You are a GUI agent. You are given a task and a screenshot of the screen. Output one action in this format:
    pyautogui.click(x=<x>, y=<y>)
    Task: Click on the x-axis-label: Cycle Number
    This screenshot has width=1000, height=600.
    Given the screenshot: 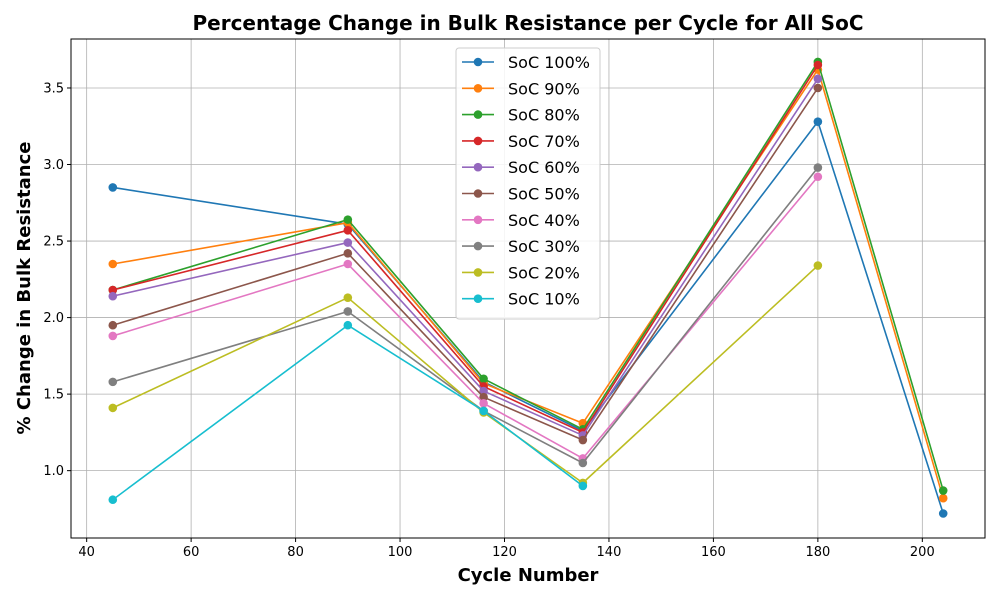 What is the action you would take?
    pyautogui.click(x=528, y=575)
    